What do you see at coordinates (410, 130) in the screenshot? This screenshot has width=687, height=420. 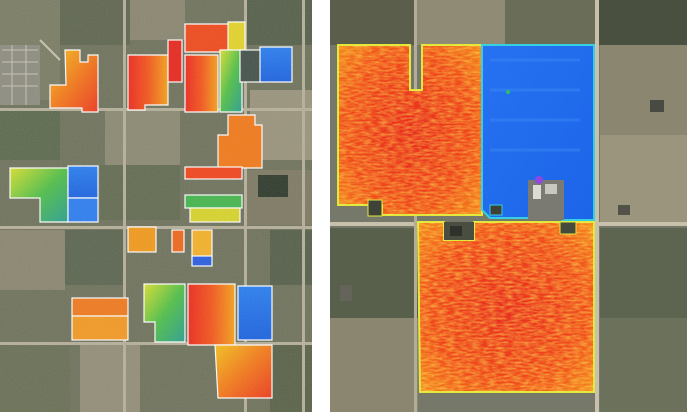 I see `field-northwest` at bounding box center [410, 130].